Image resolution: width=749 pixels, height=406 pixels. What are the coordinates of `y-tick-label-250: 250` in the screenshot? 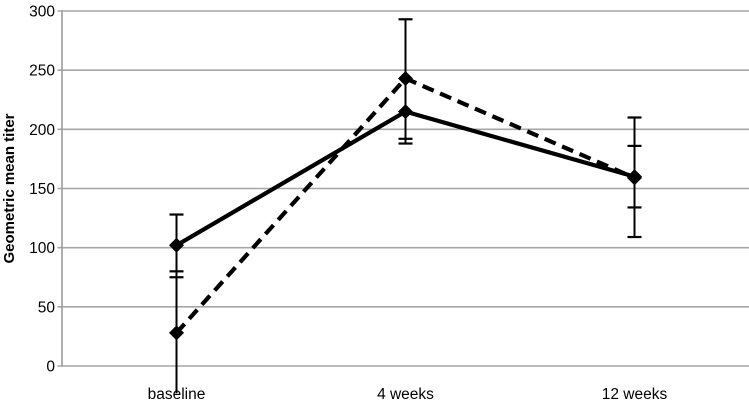 It's located at (42, 71).